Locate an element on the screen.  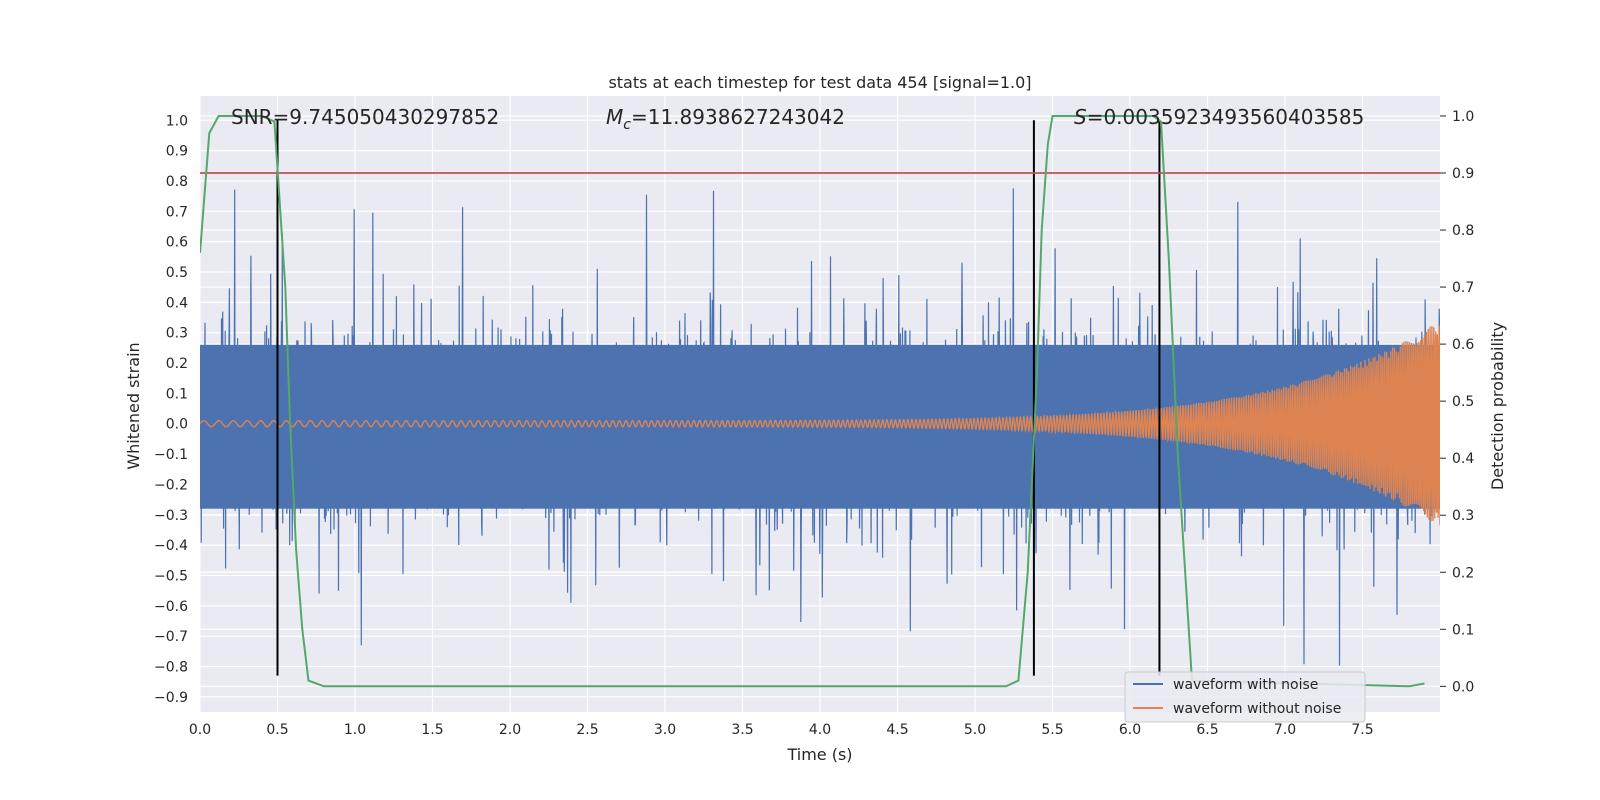
y2-tick-labels: 1.0 0.9 0.8 0.7 0.6 0.5 0.4 0.3 0.2 0.1 0.0 is located at coordinates (1457, 402).